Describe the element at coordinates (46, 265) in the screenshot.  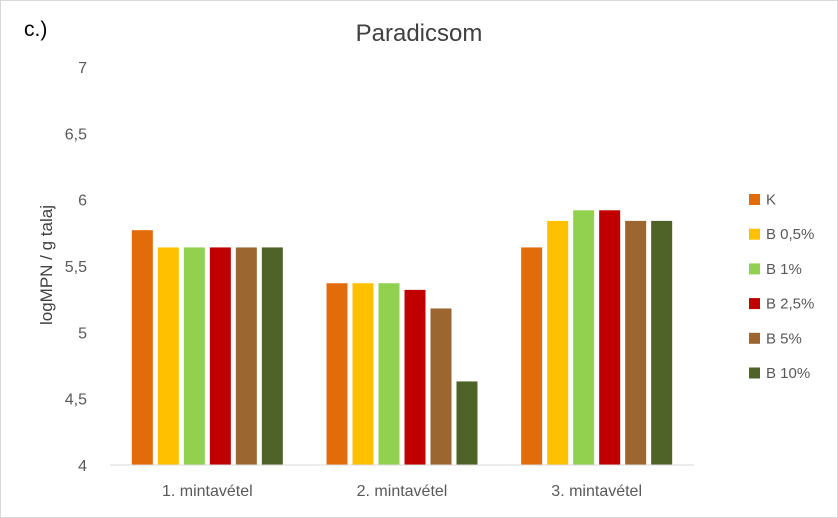
I see `y-axis-title: logMPN / g talaj` at that location.